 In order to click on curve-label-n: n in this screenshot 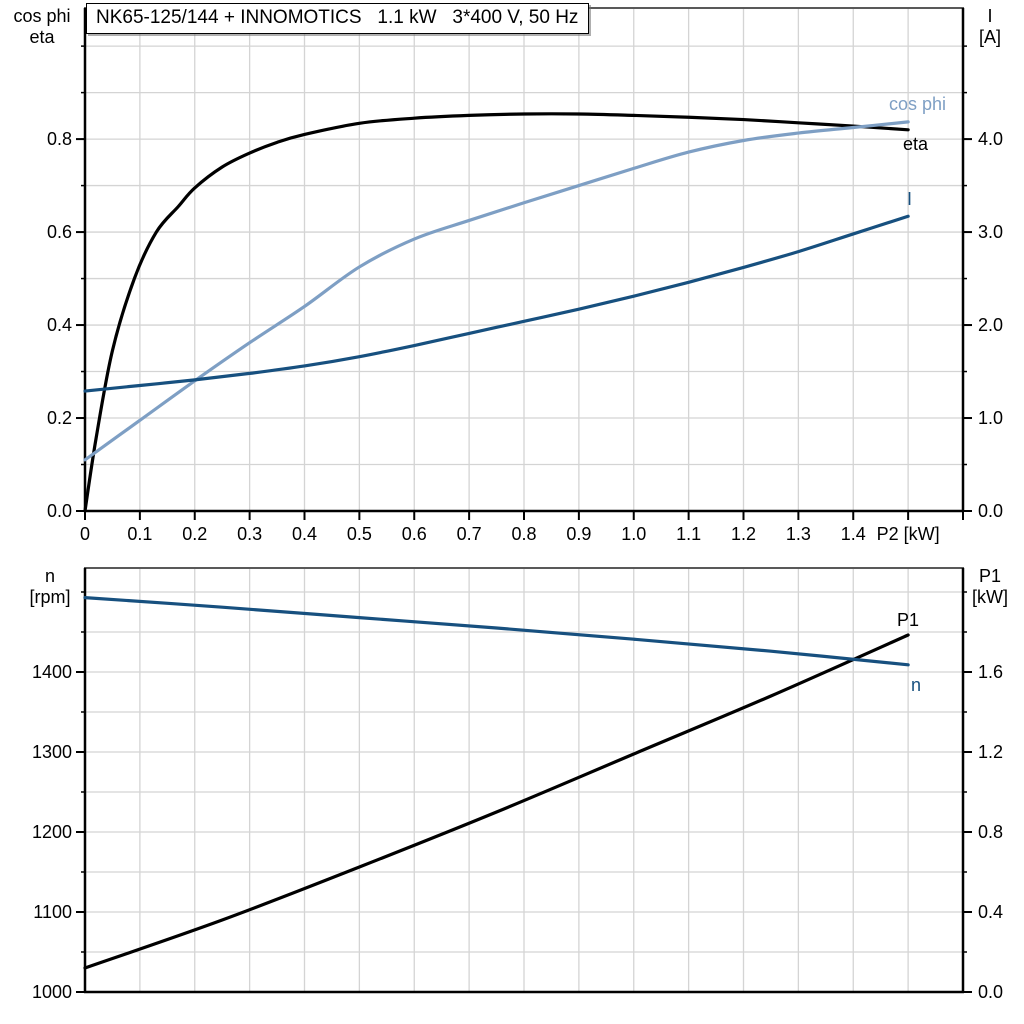, I will do `click(916, 685)`.